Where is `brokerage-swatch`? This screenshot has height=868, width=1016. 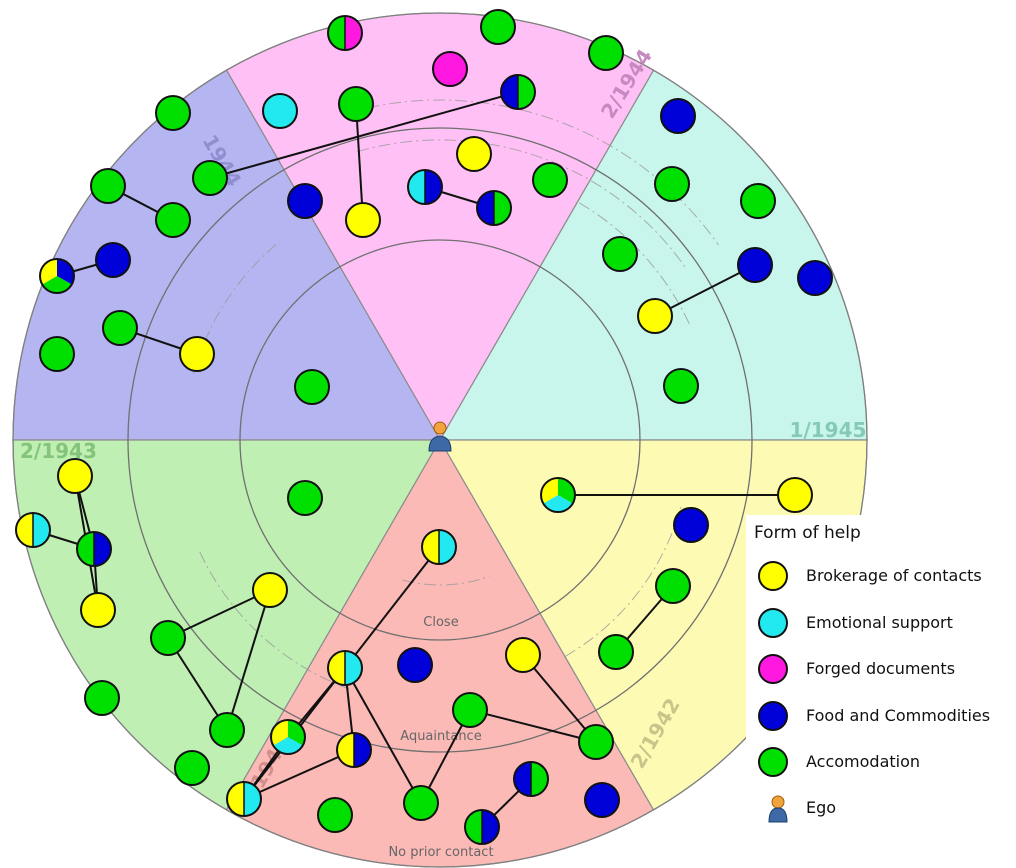 brokerage-swatch is located at coordinates (773, 576).